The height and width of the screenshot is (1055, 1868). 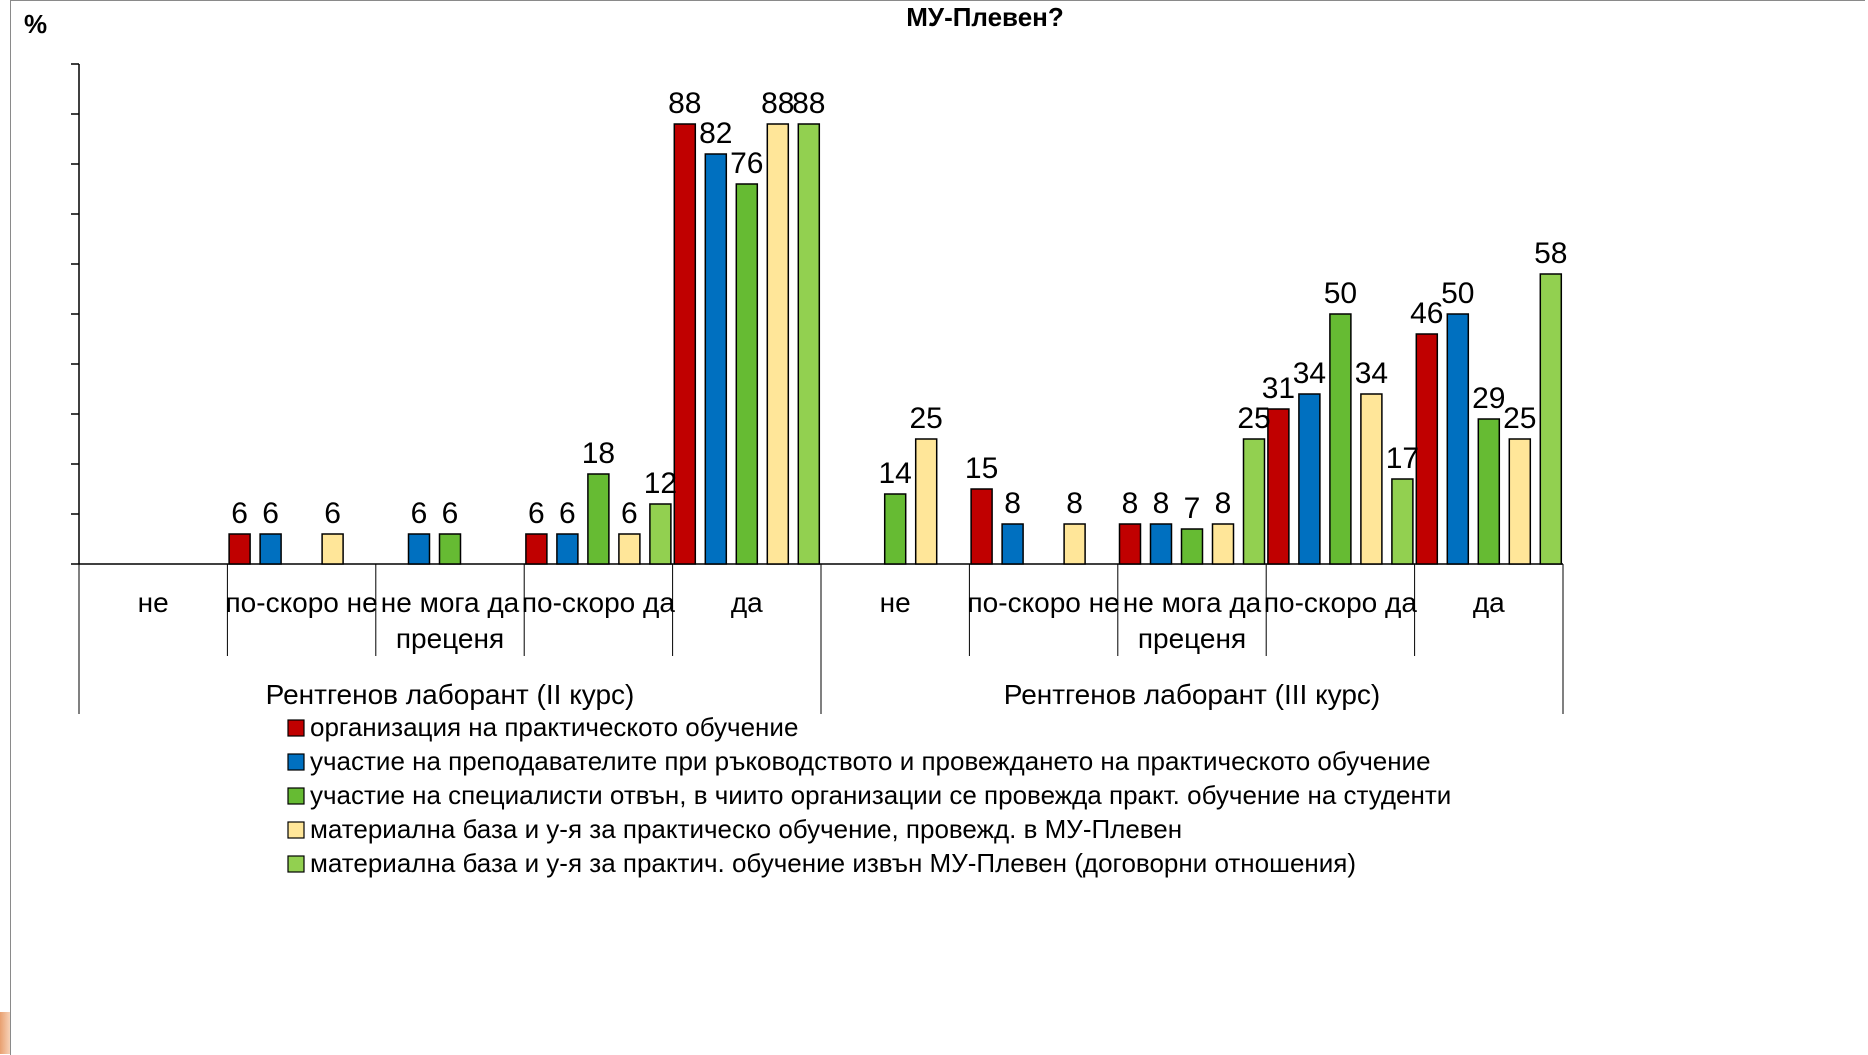 I want to click on x-group-label: Рентгенов лаборант (II курс), so click(x=450, y=694).